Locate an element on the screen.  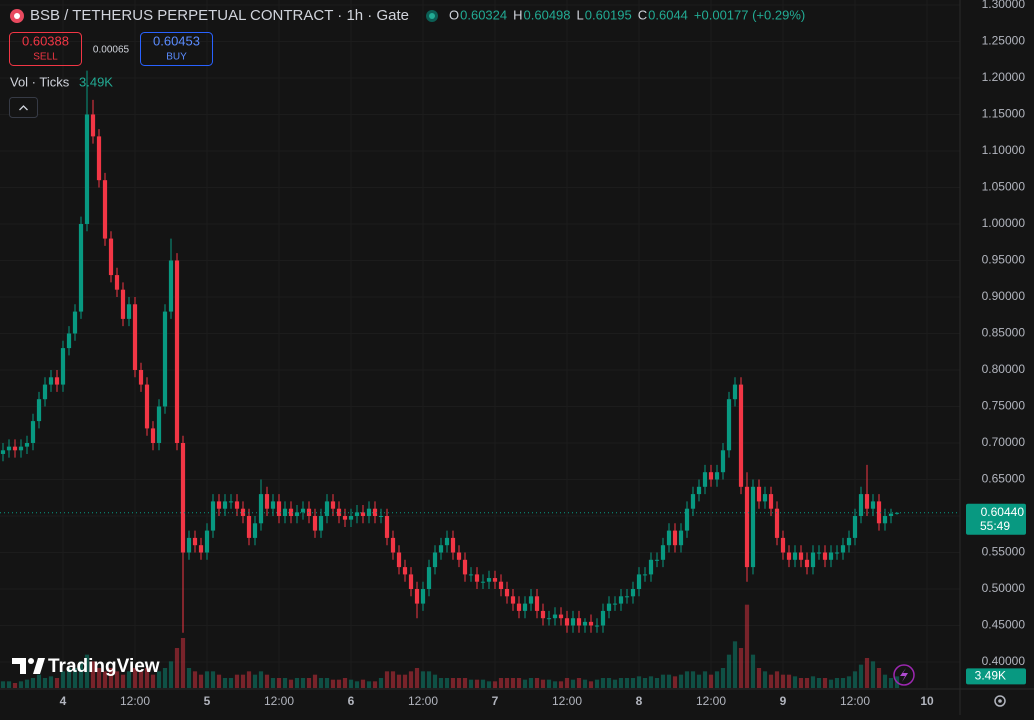
status-dot is located at coordinates (432, 16).